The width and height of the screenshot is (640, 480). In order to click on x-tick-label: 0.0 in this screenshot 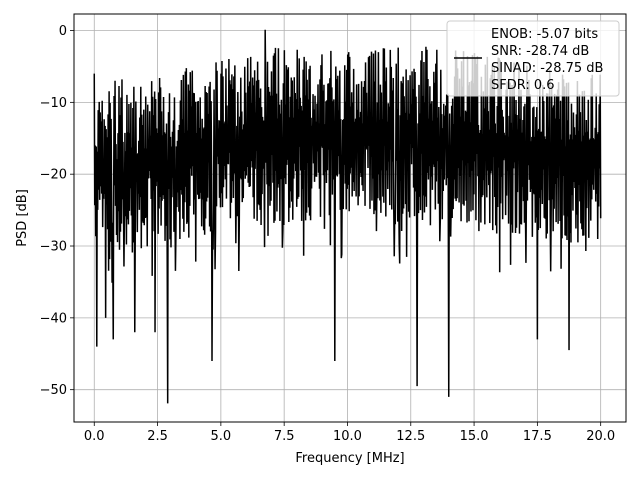, I will do `click(94, 436)`.